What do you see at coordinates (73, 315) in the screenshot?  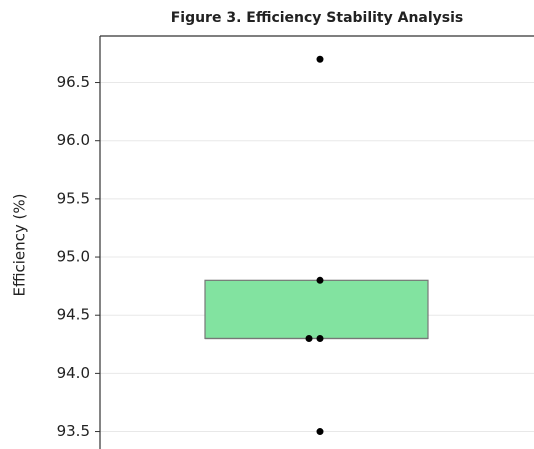 I see `y-tick-label: 94.5` at bounding box center [73, 315].